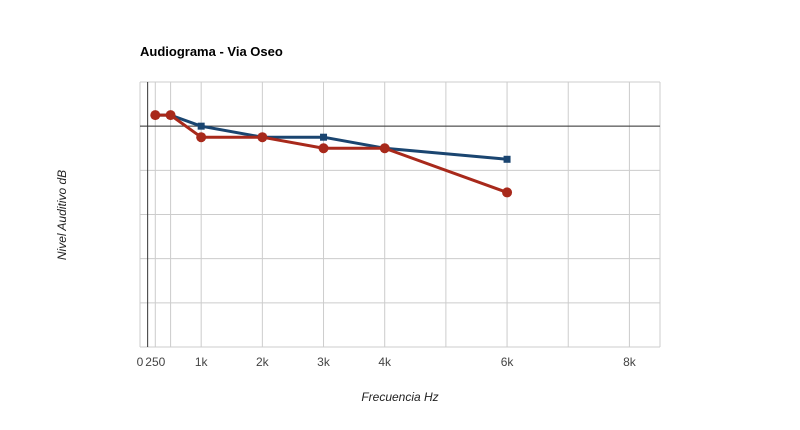 The image size is (800, 430). Describe the element at coordinates (211, 51) in the screenshot. I see `chart-title: Audiograma - Via Oseo` at that location.